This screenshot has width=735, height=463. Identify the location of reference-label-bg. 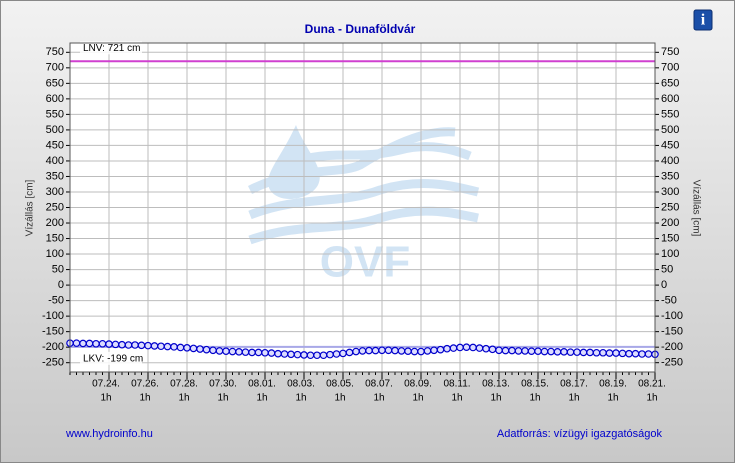
(111, 48).